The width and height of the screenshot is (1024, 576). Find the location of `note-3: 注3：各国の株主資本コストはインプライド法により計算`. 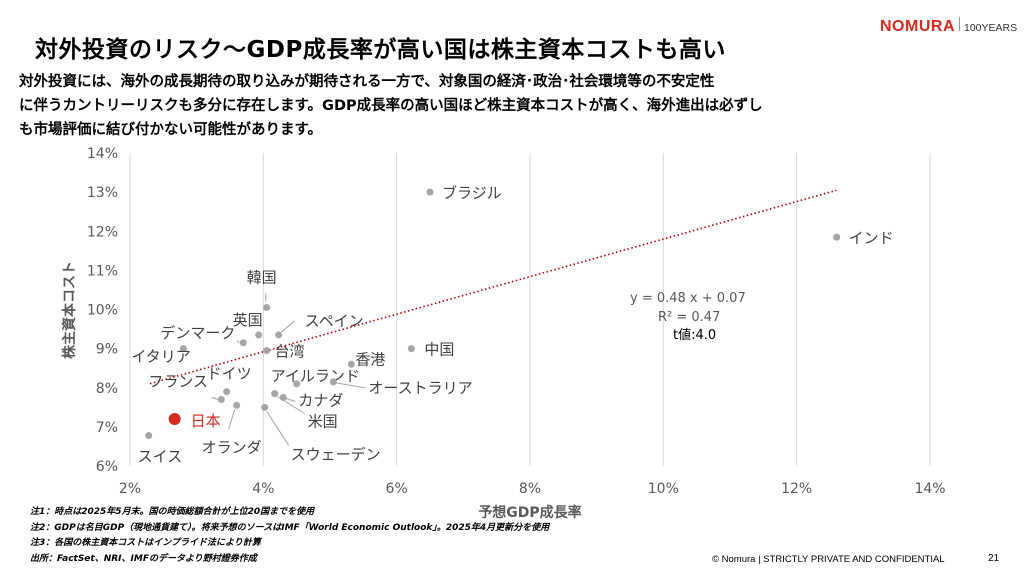

note-3: 注3：各国の株主資本コストはインプライド法により計算 is located at coordinates (145, 543).